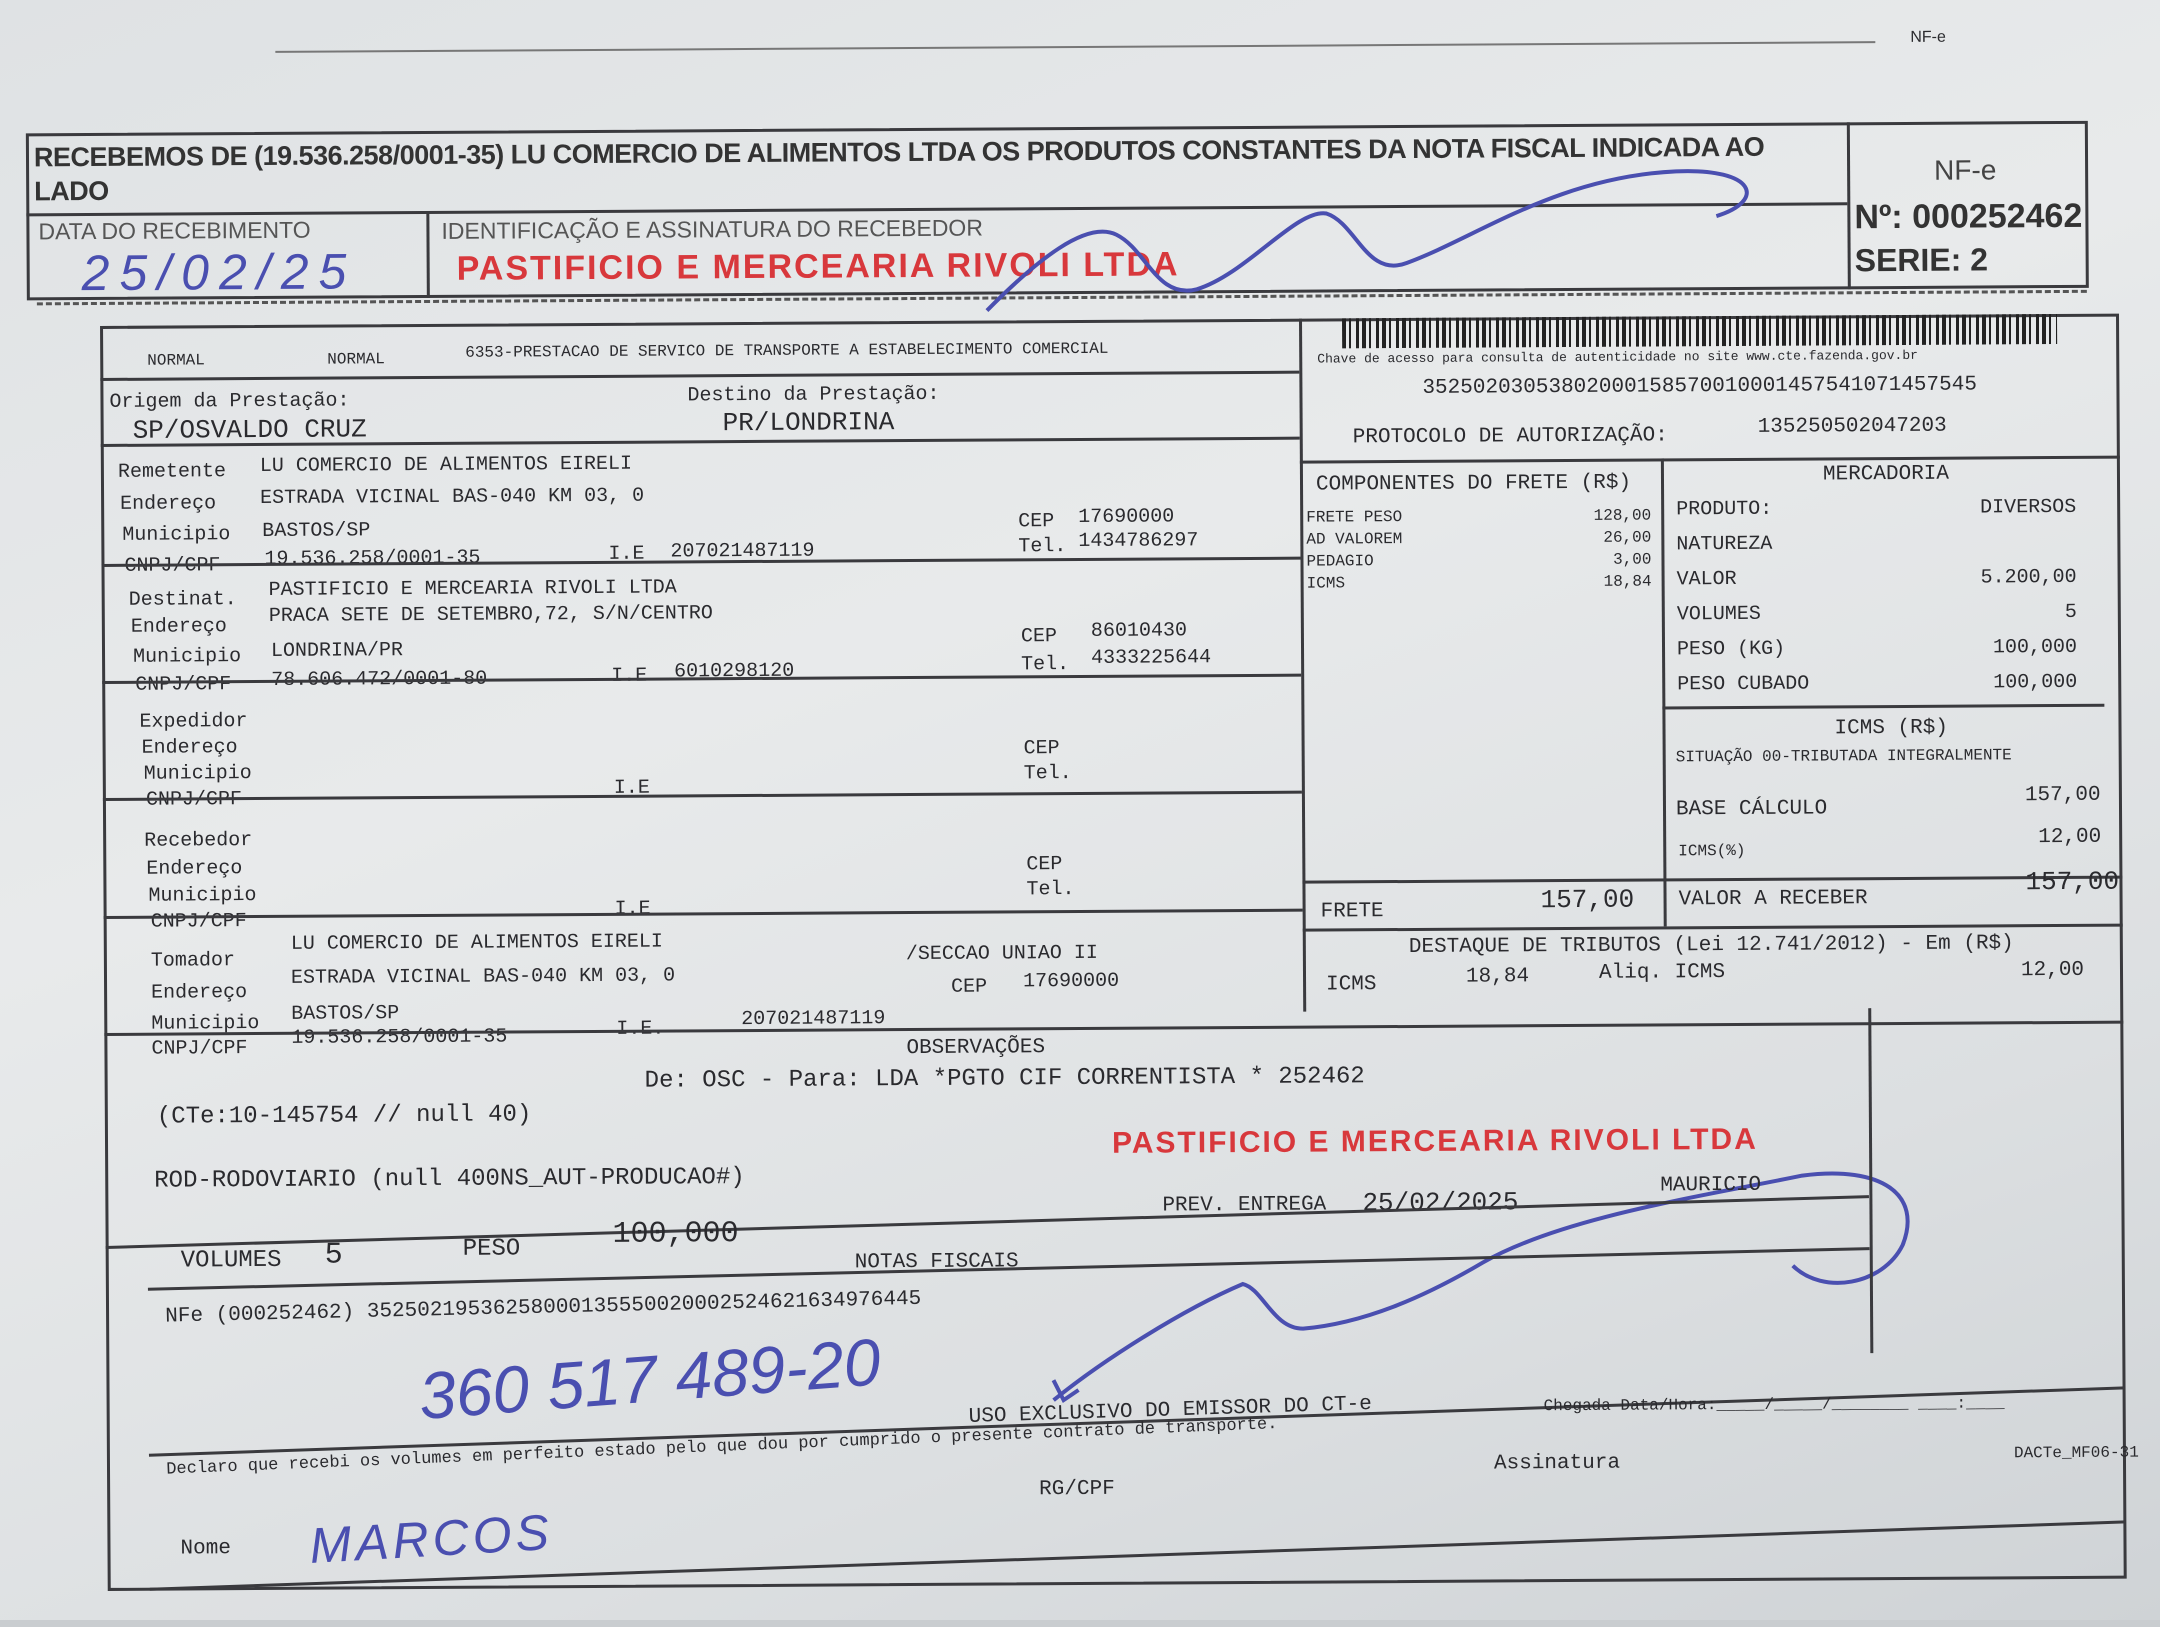 The width and height of the screenshot is (2160, 1627). Describe the element at coordinates (1876, 578) in the screenshot. I see `mercadoria-row: VALOR 5.200,00` at that location.